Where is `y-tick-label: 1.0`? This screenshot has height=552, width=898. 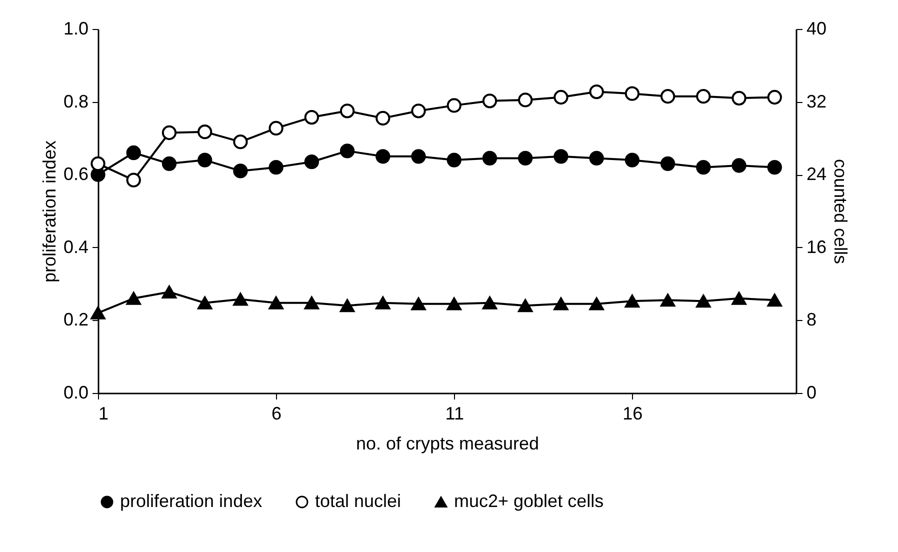
y-tick-label: 1.0 is located at coordinates (75, 28).